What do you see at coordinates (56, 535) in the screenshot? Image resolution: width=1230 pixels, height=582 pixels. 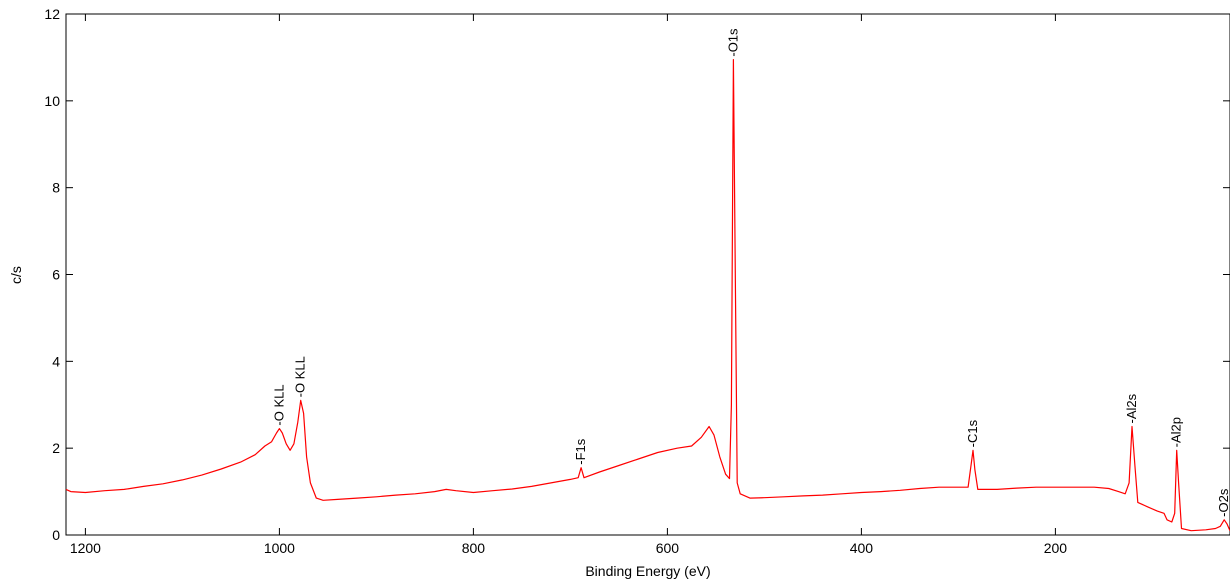 I see `y-tick-label: 0` at bounding box center [56, 535].